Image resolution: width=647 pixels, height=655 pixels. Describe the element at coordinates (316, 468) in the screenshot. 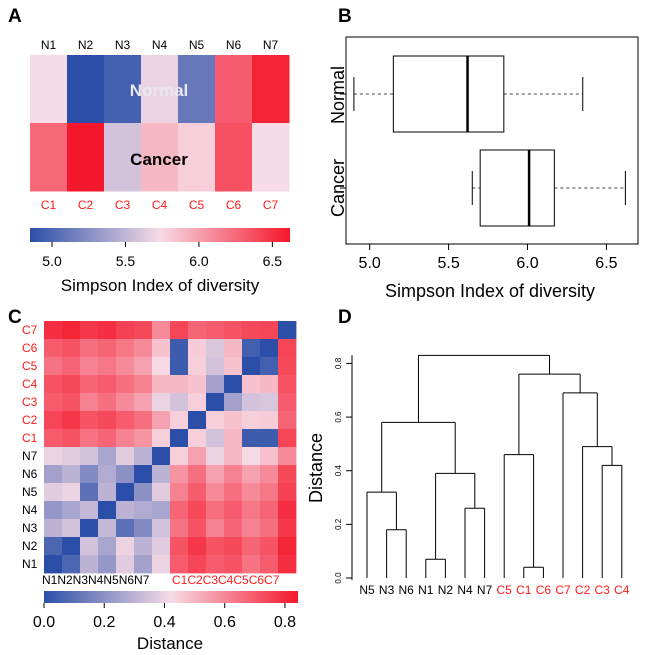

I see `panel-d-ylabel: Distance` at that location.